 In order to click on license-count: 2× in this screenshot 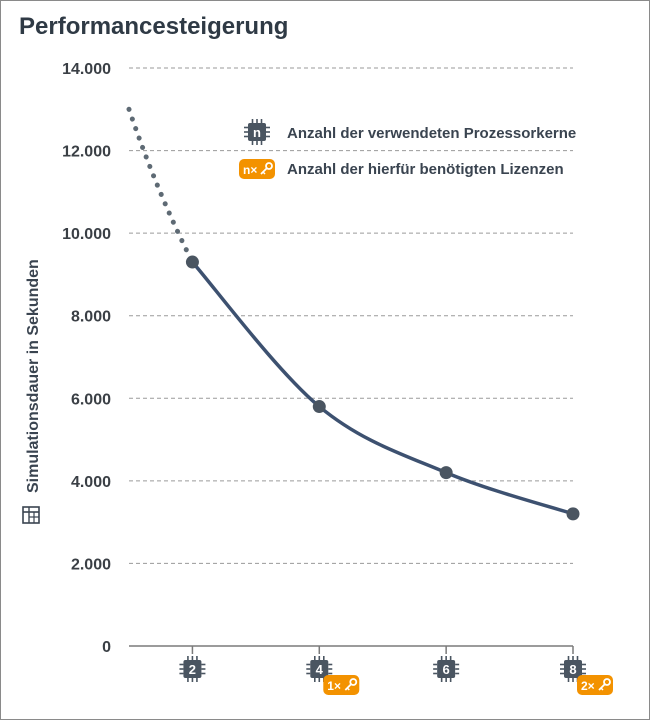, I will do `click(588, 686)`.